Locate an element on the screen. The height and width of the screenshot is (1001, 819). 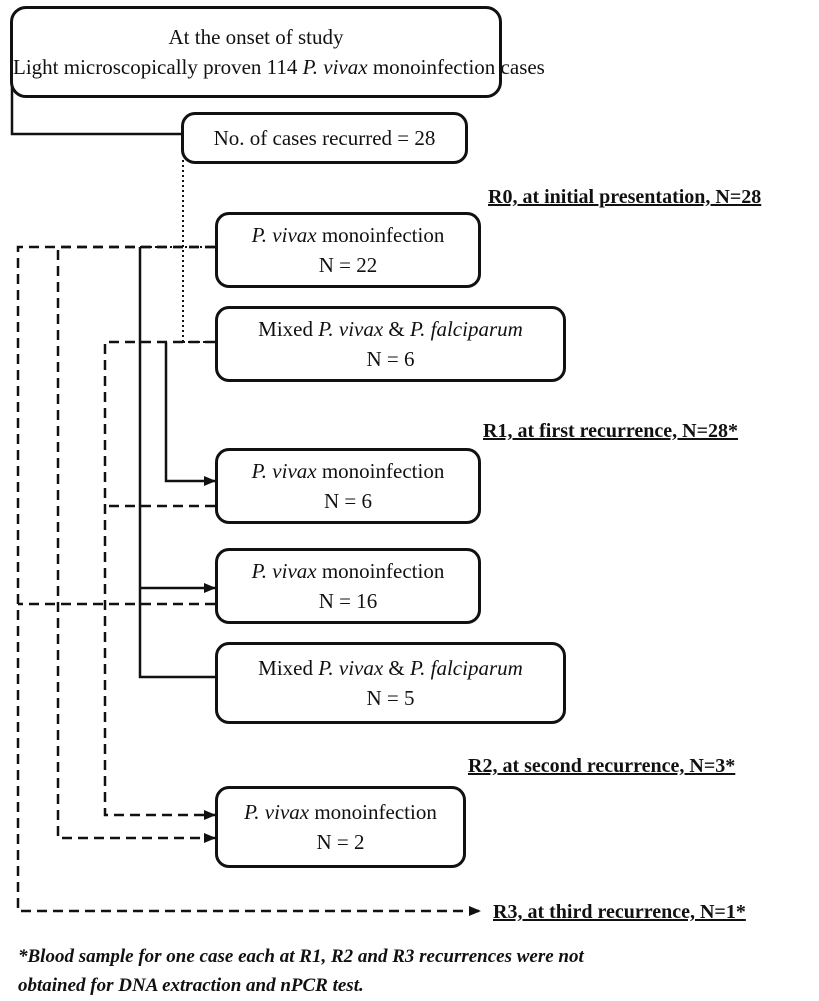
node-r1-vivax-b: P. vivax monoinfection N = 16 is located at coordinates (348, 586).